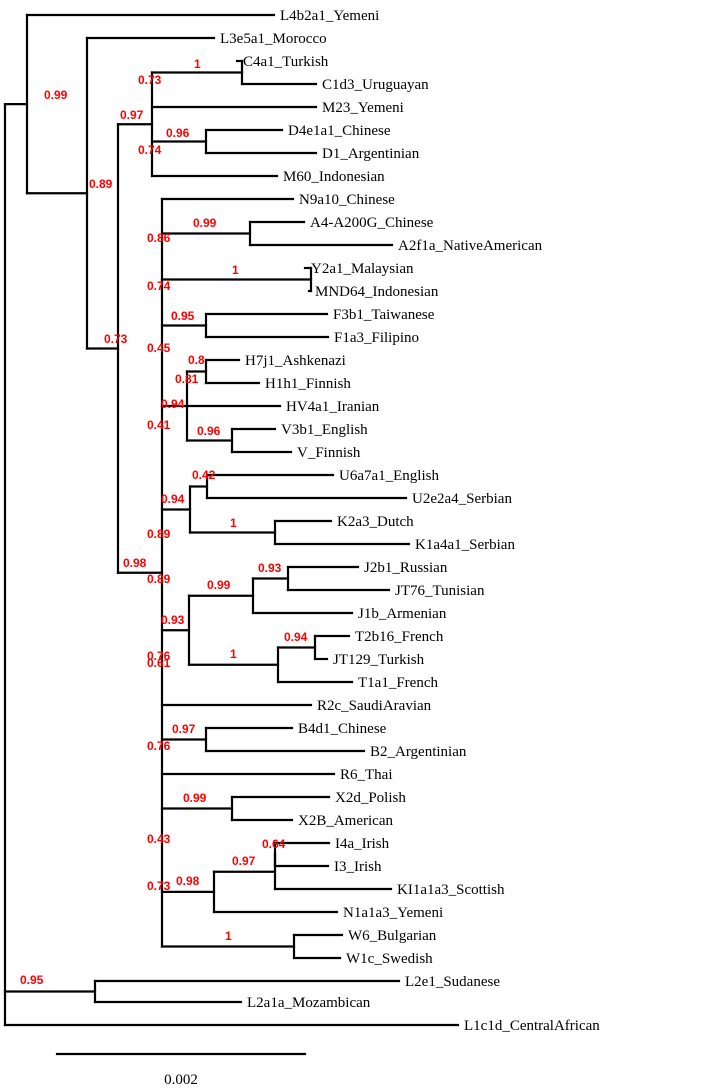 This screenshot has width=709, height=1092. I want to click on leaf-label: K1a4a1_Serbian, so click(465, 545).